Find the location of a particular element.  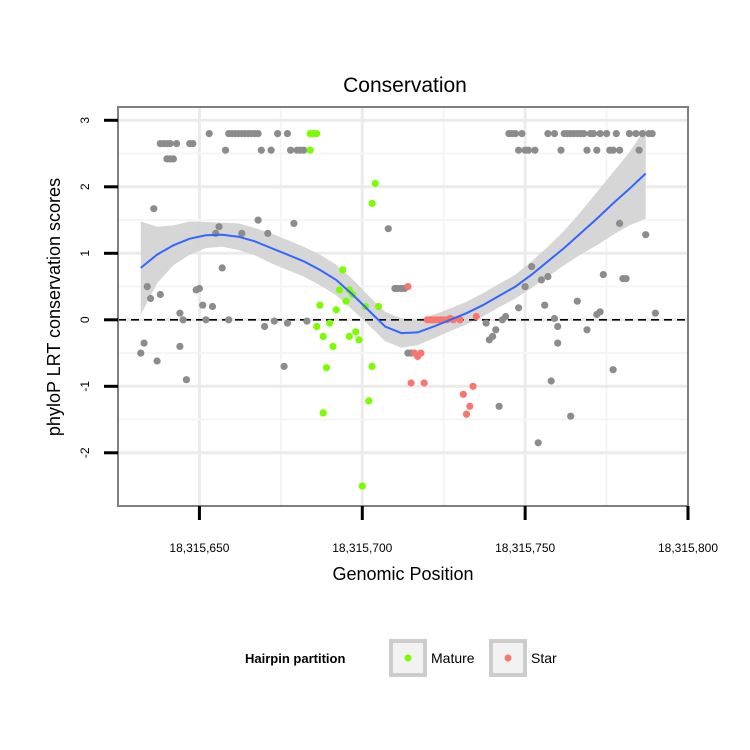

y-tick-label: 3 is located at coordinates (85, 120).